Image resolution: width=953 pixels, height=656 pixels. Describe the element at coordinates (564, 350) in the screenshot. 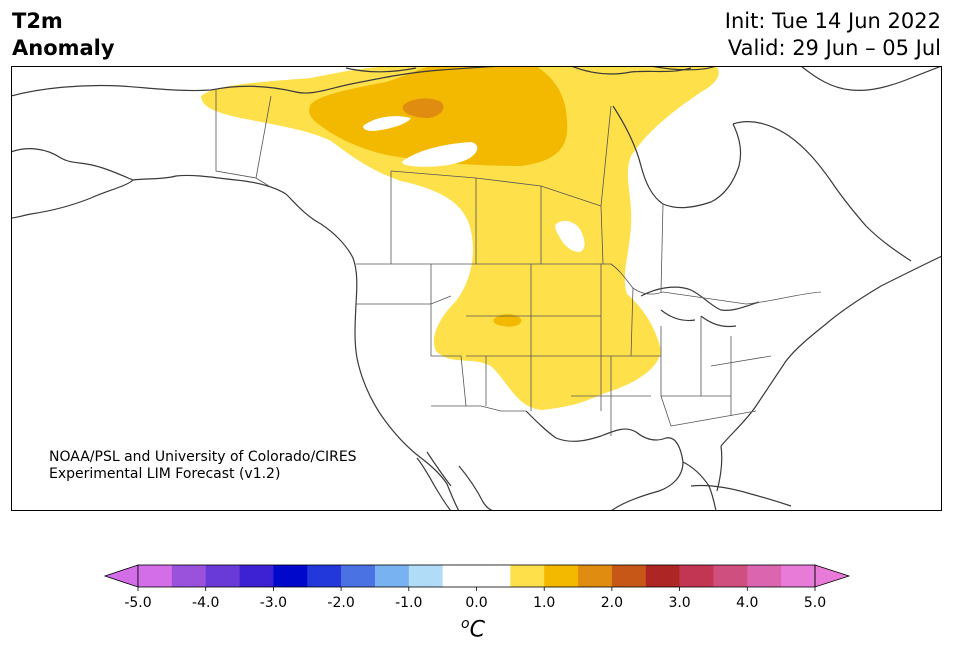

I see `us-state-lines` at that location.